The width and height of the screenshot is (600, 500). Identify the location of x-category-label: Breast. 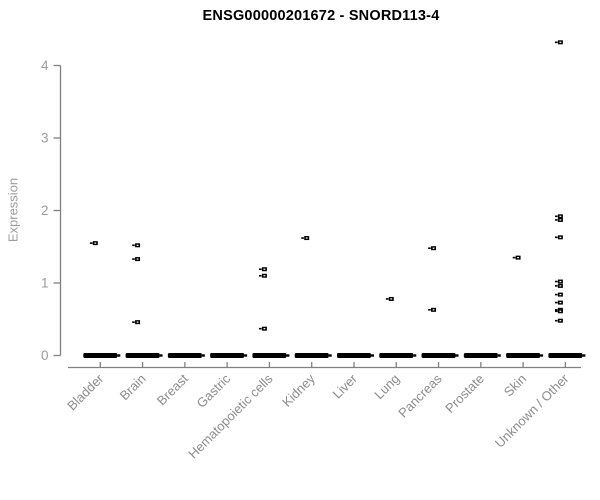
(172, 389).